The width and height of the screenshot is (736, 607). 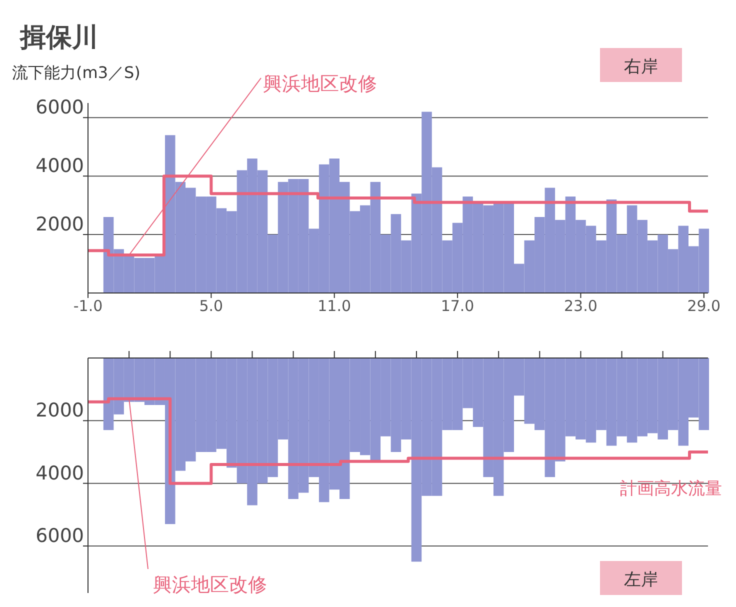 I want to click on x-tick-label: 29.0, so click(x=704, y=306).